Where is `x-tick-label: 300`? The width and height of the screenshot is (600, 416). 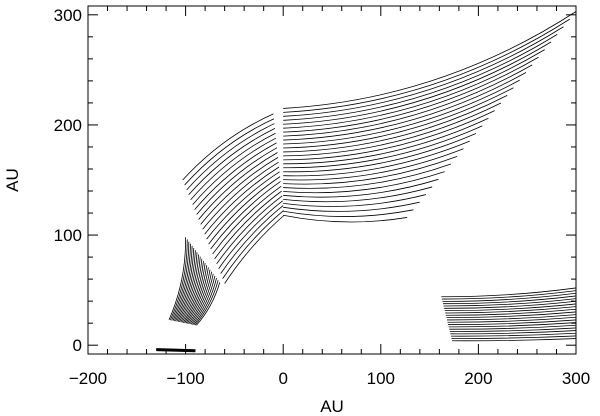 x-tick-label: 300 is located at coordinates (576, 378).